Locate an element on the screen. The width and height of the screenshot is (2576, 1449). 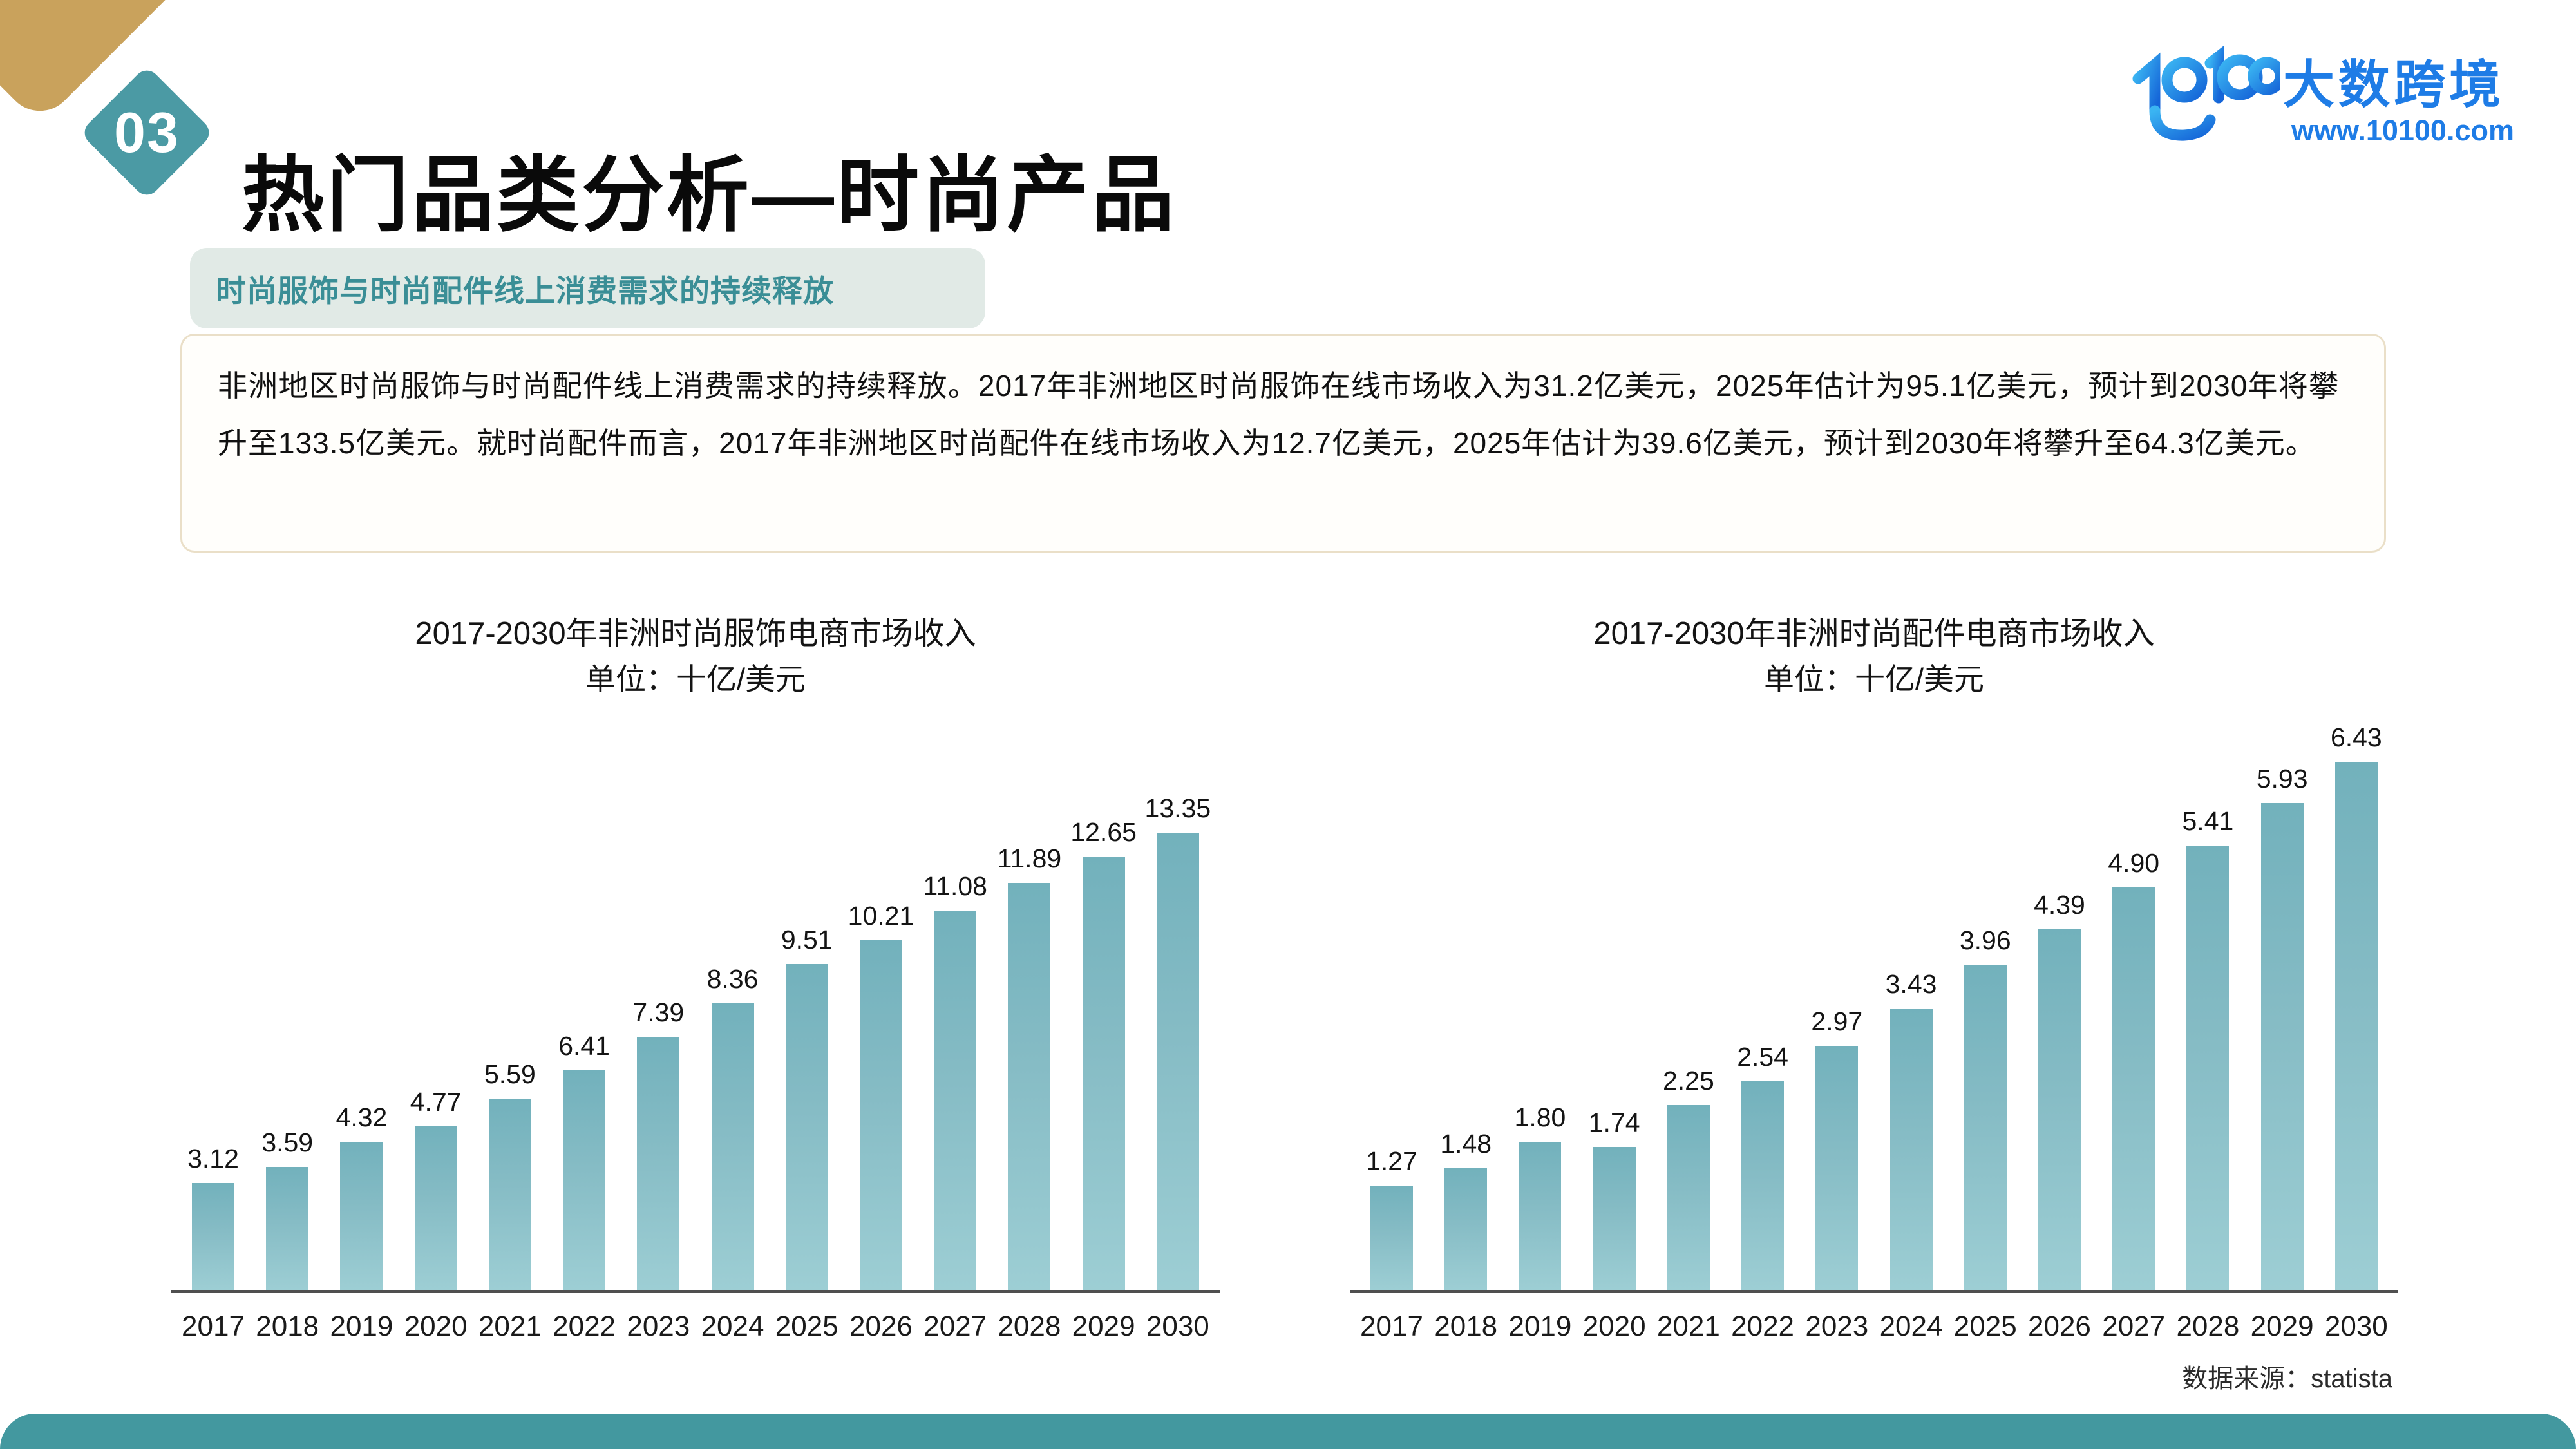
bar-value-label: 2.25 is located at coordinates (1688, 1080).